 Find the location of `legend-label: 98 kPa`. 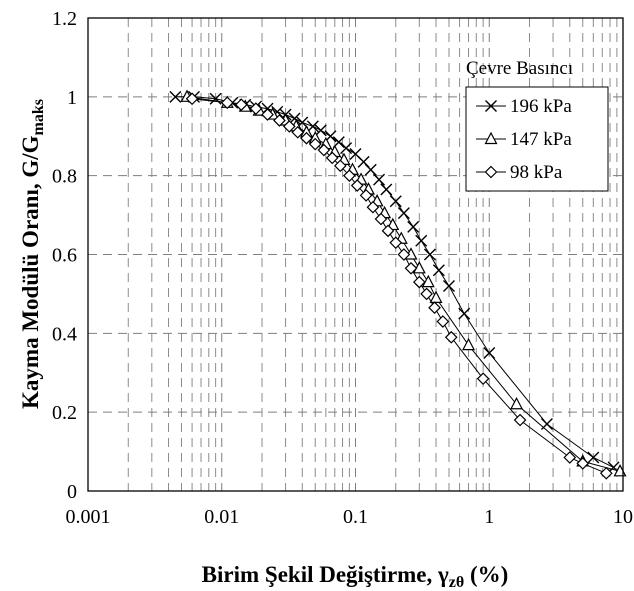

legend-label: 98 kPa is located at coordinates (536, 172).